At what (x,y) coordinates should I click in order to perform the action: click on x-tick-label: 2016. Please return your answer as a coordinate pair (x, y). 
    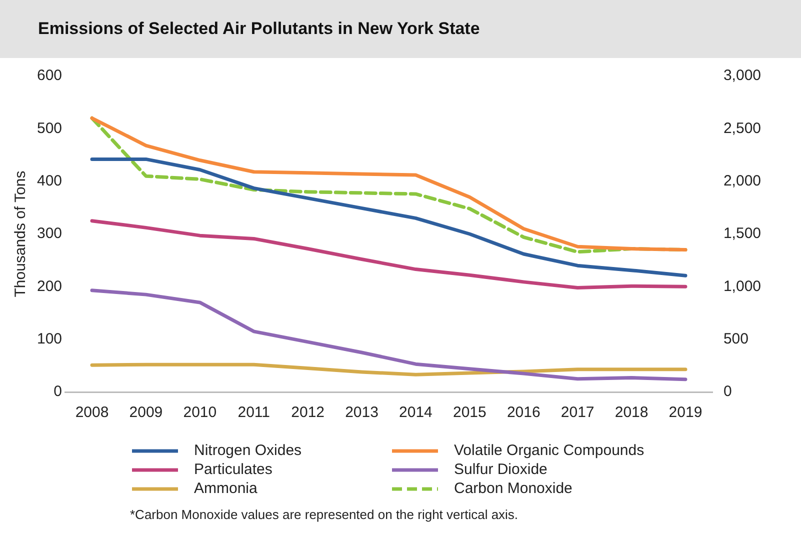
    Looking at the image, I should click on (523, 413).